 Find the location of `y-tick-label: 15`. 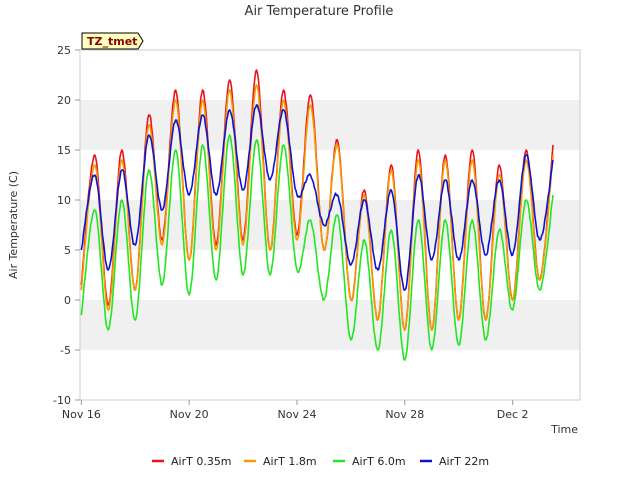

y-tick-label: 15 is located at coordinates (64, 150).